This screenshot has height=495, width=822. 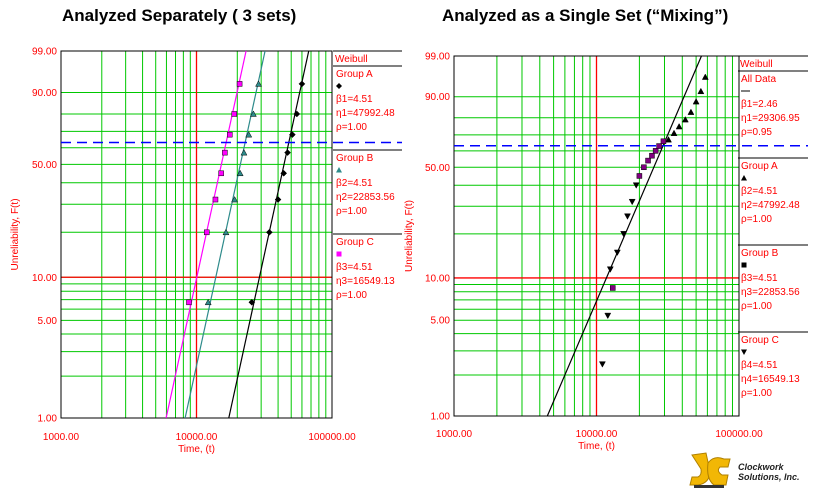 What do you see at coordinates (354, 183) in the screenshot?
I see `chart1-legend-param: β2=4.51` at bounding box center [354, 183].